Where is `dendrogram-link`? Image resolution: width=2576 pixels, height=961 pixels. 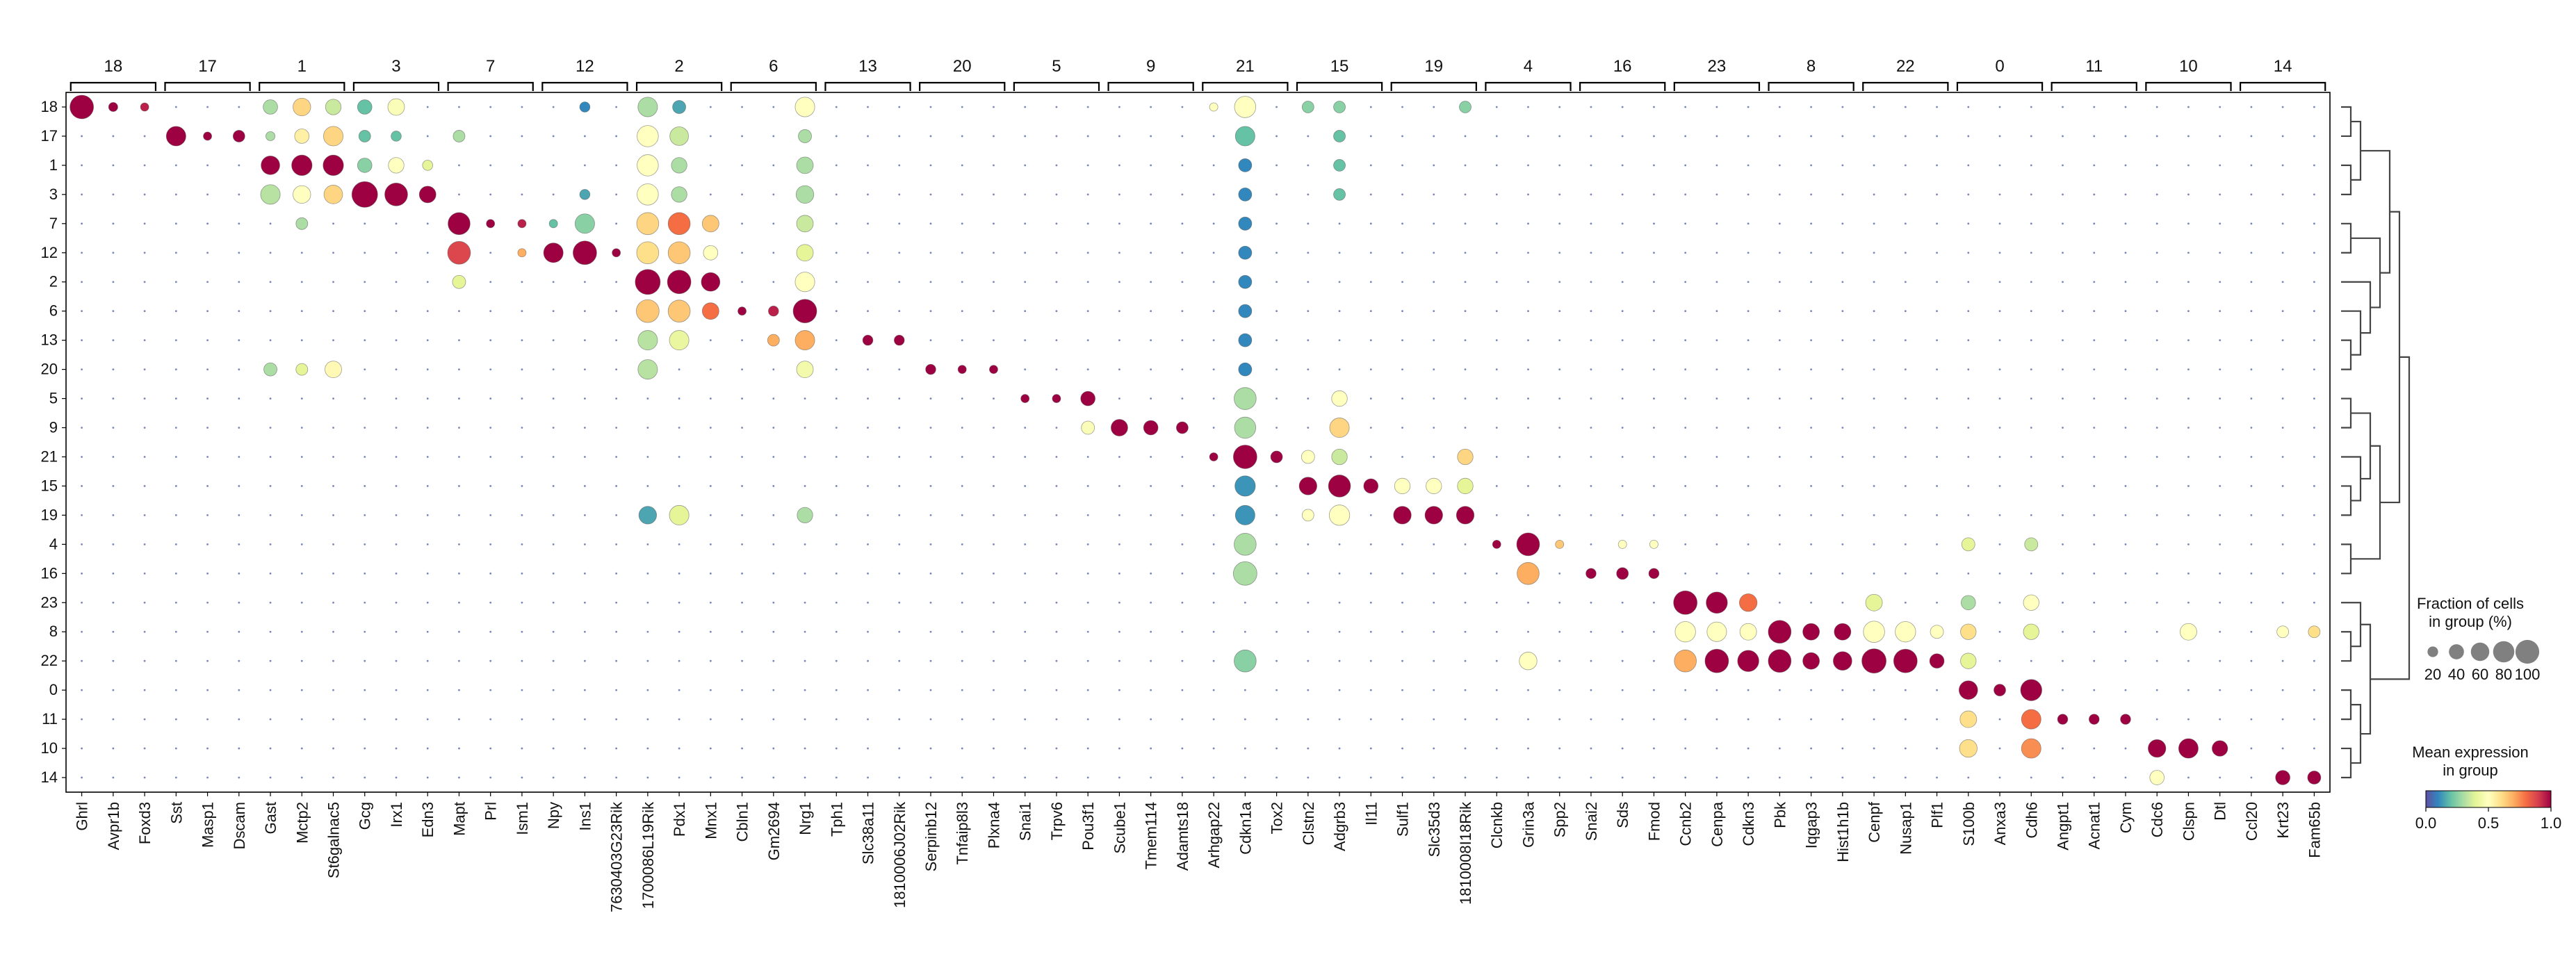
dendrogram-link is located at coordinates (2366, 679).